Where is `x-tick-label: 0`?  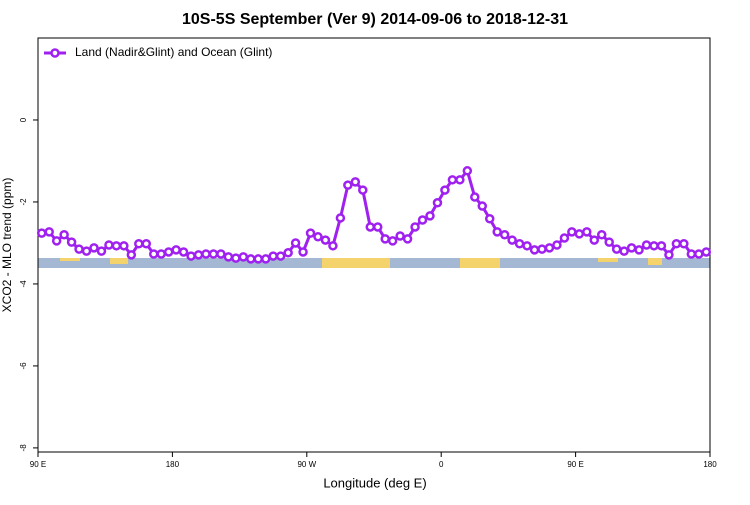
x-tick-label: 0 is located at coordinates (441, 464).